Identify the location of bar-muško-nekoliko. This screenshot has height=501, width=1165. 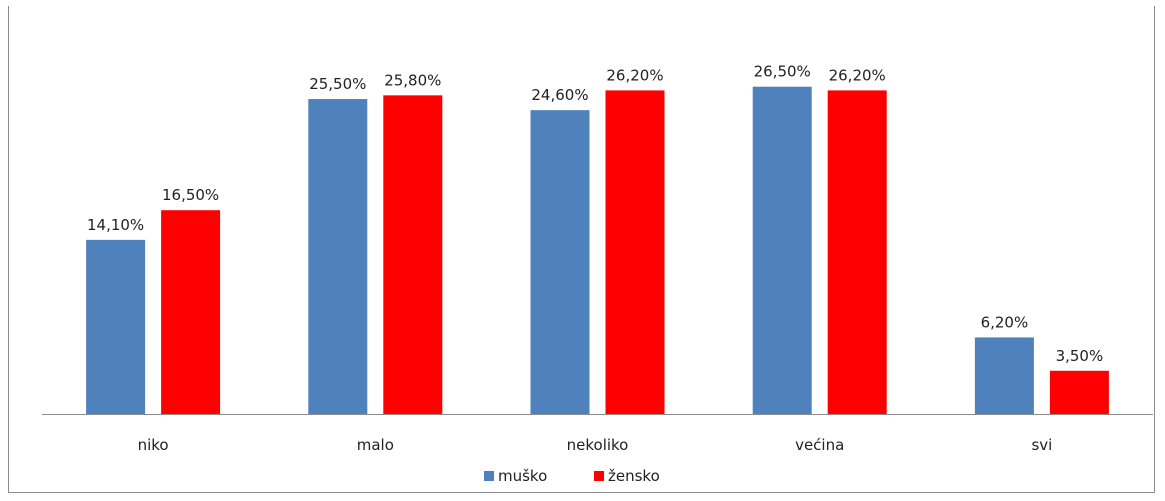
(560, 262).